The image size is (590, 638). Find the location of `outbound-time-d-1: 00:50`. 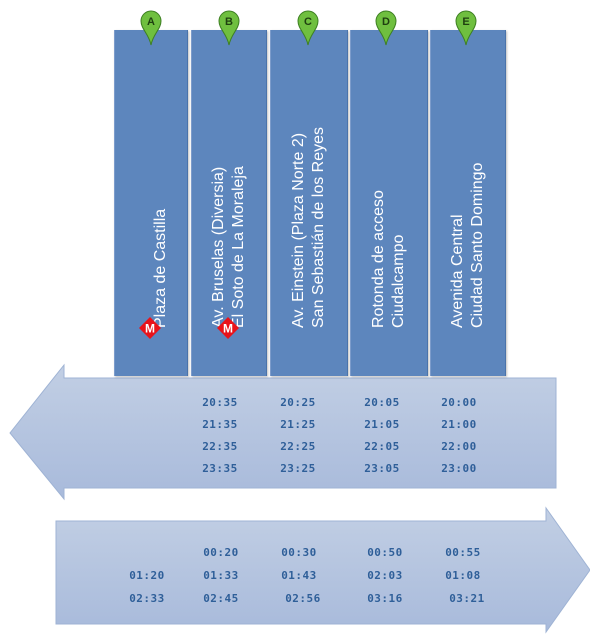

outbound-time-d-1: 00:50 is located at coordinates (385, 552).